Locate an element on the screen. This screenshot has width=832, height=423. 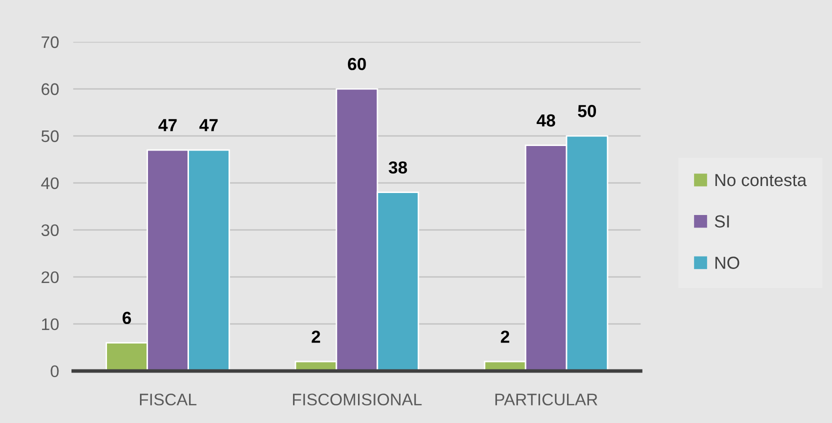
y-tick-label: 70 is located at coordinates (50, 42).